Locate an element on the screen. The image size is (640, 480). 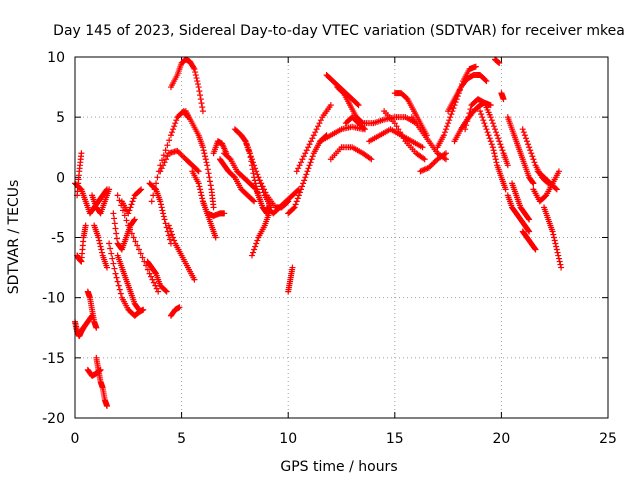
x-tick-label: 10 is located at coordinates (288, 439).